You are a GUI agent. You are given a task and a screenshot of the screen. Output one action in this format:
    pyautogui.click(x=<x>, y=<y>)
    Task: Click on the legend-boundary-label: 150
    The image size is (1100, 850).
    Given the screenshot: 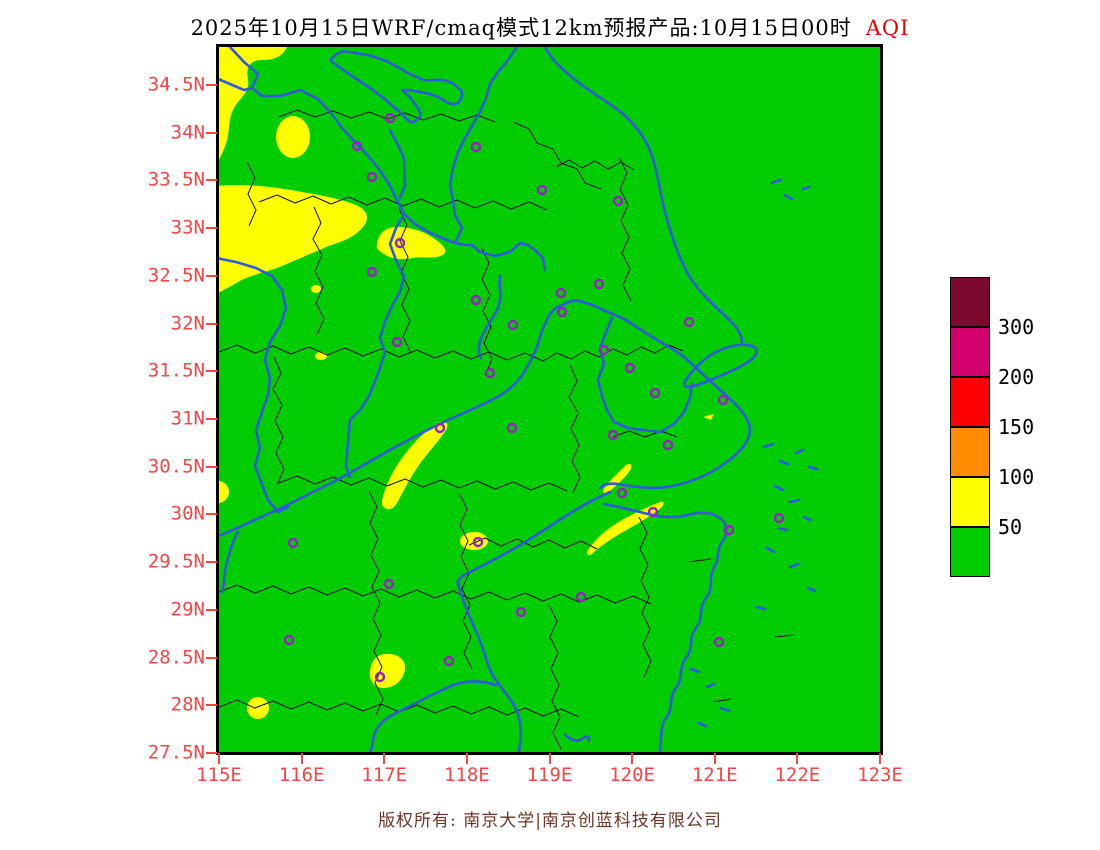 What is the action you would take?
    pyautogui.click(x=1016, y=427)
    